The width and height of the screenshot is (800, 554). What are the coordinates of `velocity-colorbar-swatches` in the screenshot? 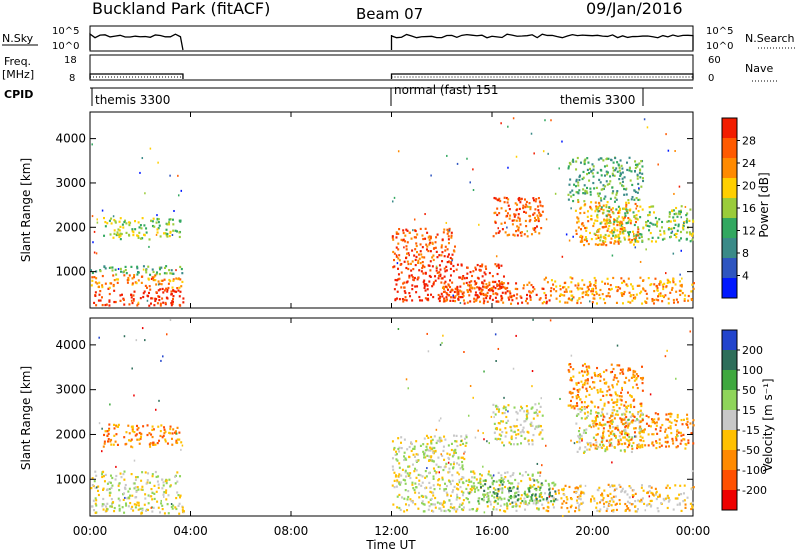 It's located at (729, 420).